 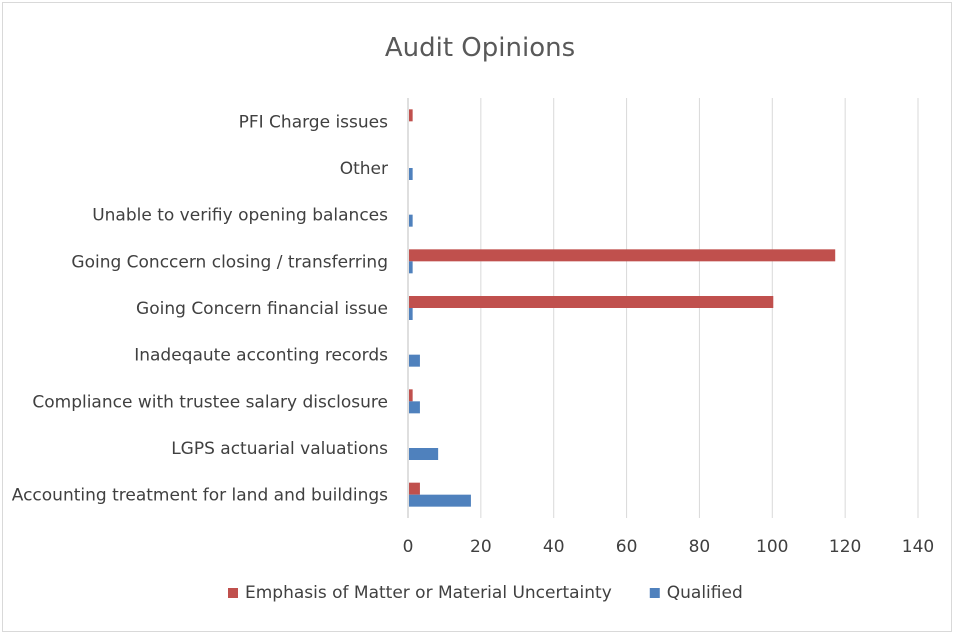 I want to click on chart-title: Audit Opinions, so click(x=480, y=48).